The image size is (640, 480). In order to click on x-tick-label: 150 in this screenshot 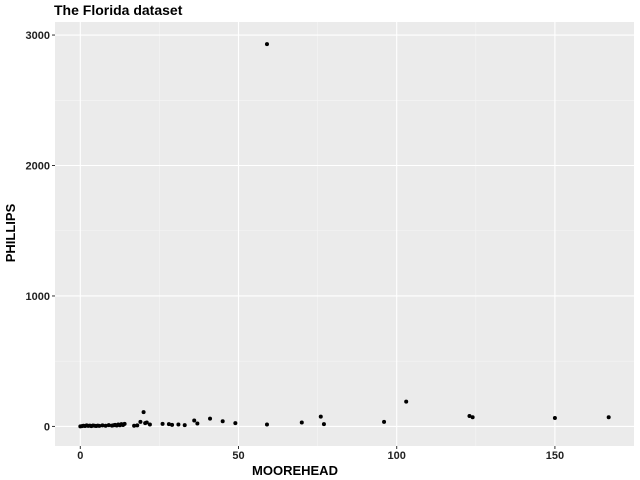, I will do `click(555, 456)`.